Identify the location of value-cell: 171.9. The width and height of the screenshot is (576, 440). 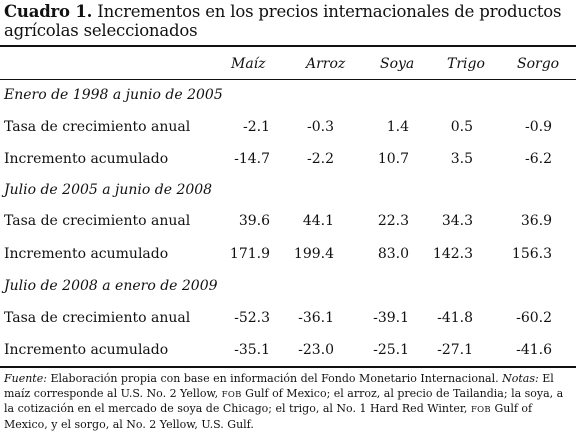
(249, 254).